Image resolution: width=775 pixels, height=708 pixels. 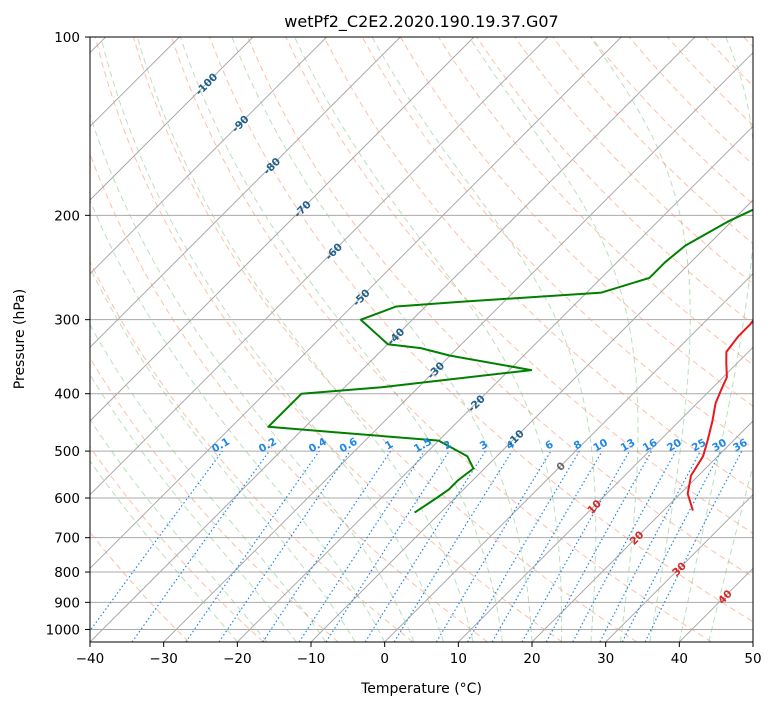 I want to click on y-tick-label: 100, so click(x=67, y=38).